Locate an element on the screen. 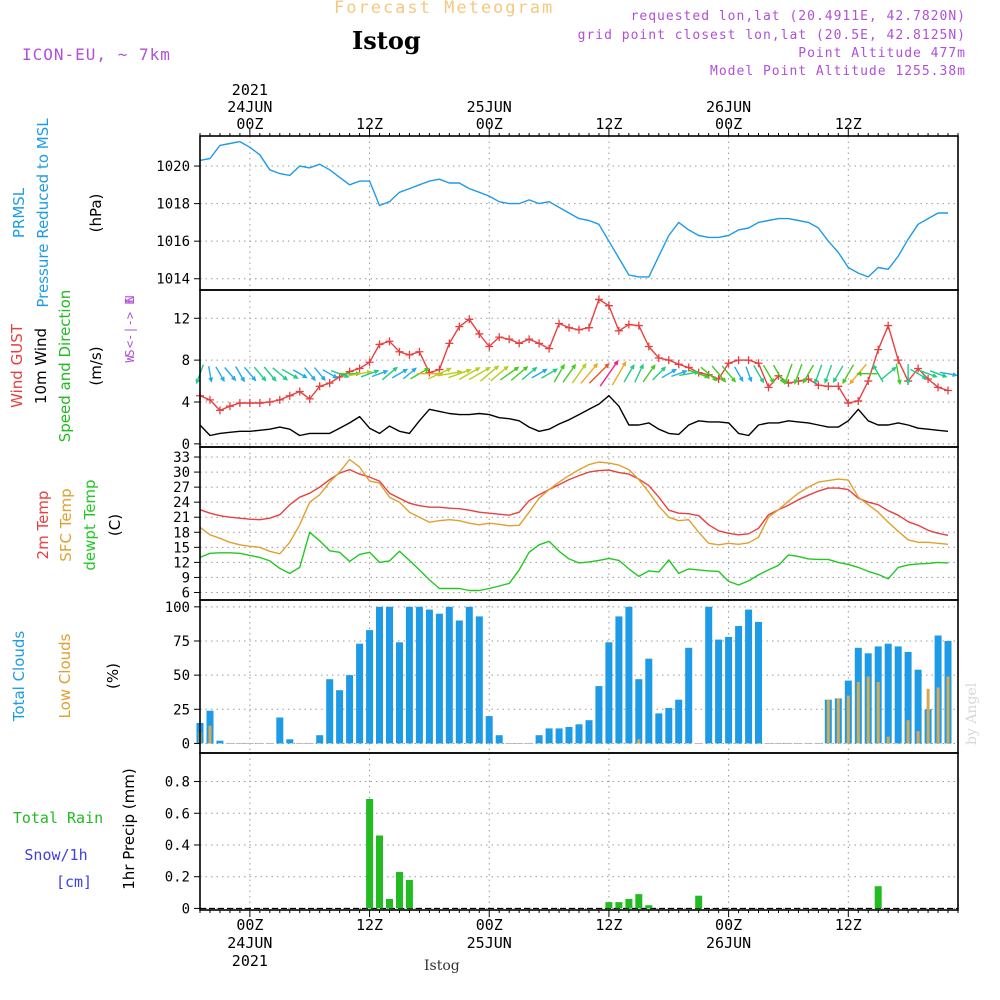  precip-side-label: Total Rain is located at coordinates (58, 818).